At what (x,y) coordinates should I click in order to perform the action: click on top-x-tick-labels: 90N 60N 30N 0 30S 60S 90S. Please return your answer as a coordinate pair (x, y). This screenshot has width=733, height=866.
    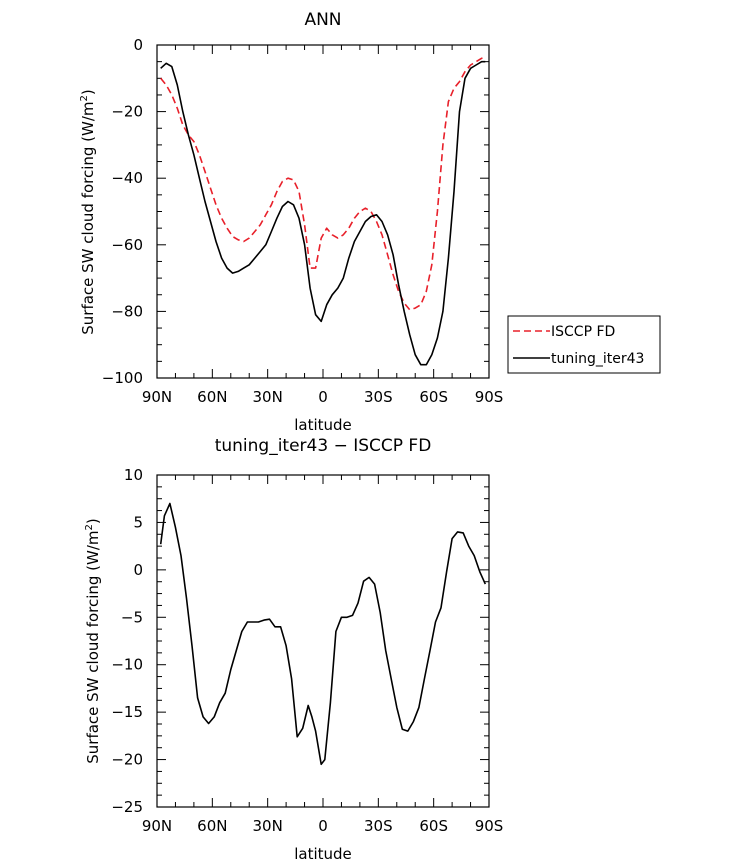
    Looking at the image, I should click on (322, 397).